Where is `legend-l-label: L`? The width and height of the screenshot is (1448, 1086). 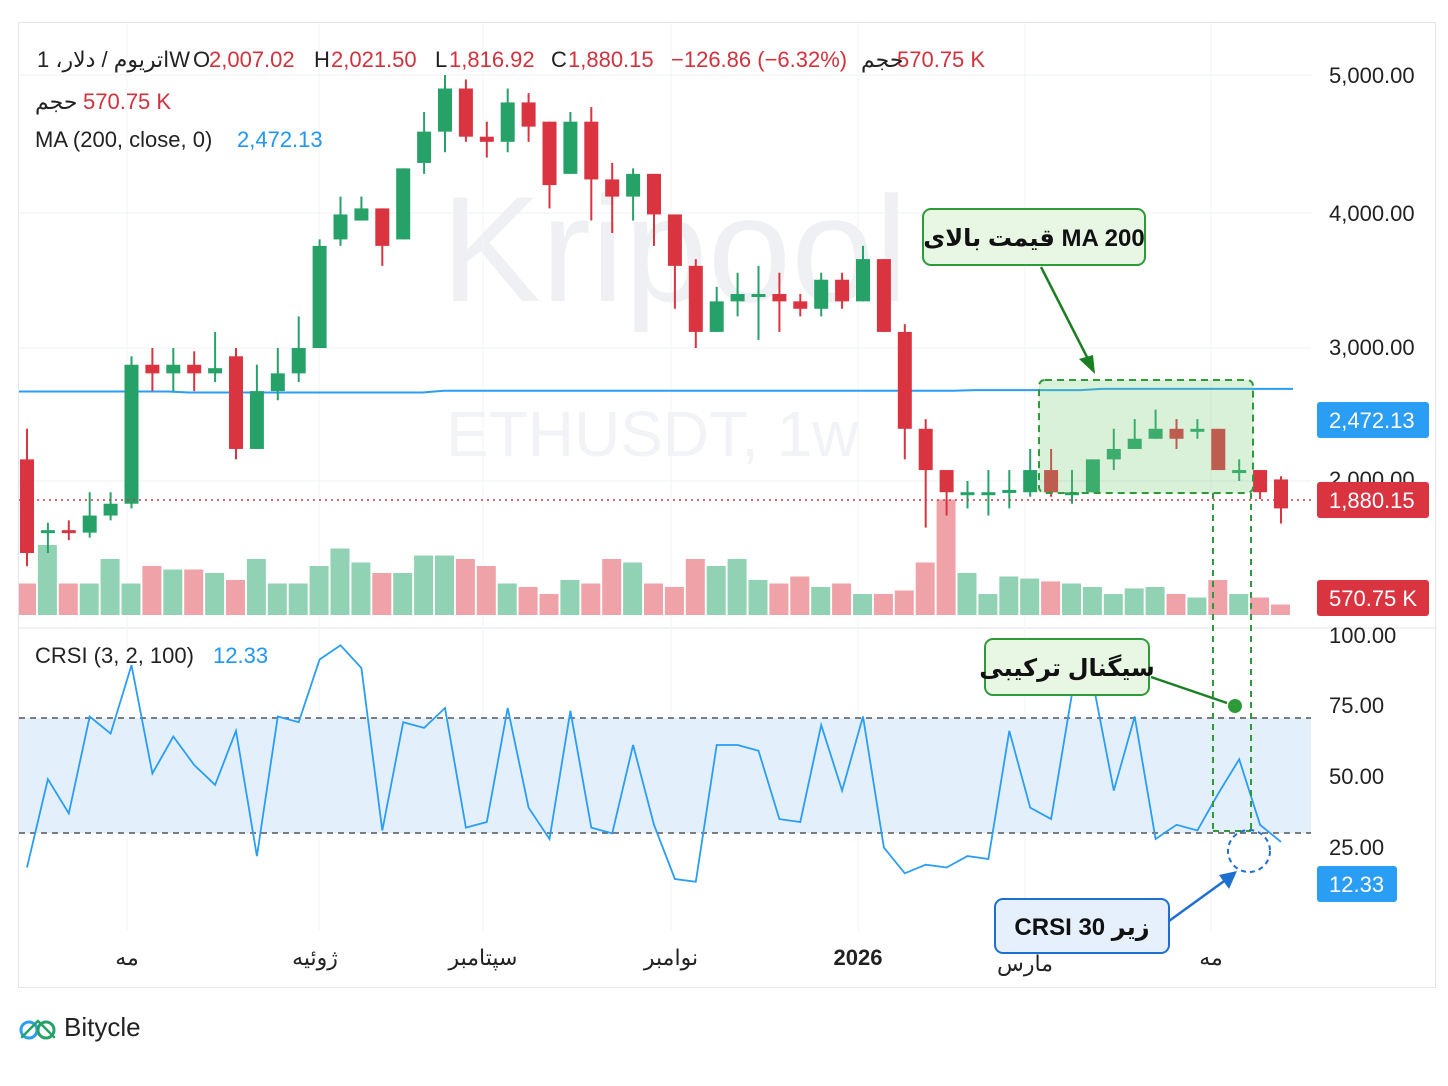
legend-l-label: L is located at coordinates (441, 59).